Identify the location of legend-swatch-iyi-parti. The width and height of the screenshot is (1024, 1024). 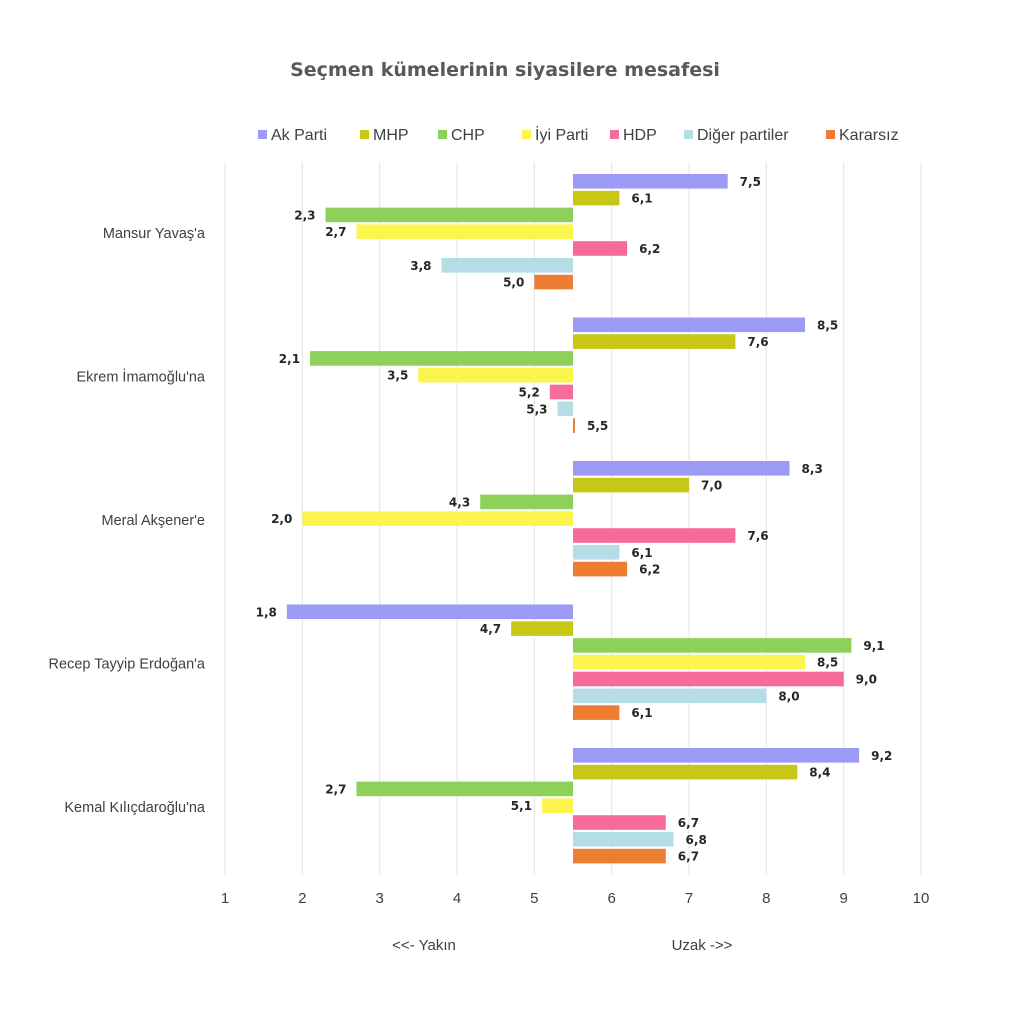
(526, 134).